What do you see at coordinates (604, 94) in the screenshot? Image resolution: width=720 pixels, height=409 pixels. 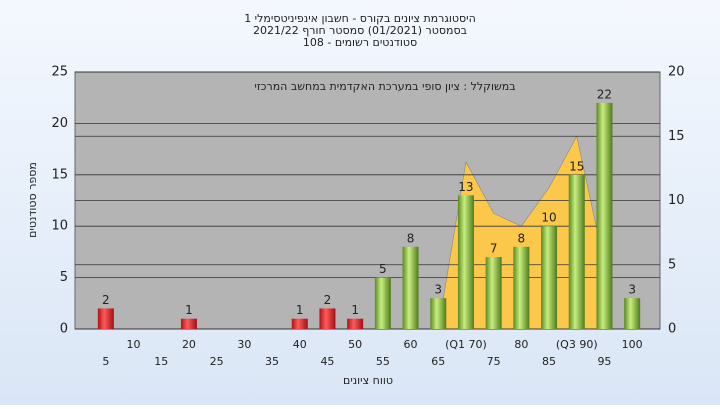 I see `value-label: 22` at bounding box center [604, 94].